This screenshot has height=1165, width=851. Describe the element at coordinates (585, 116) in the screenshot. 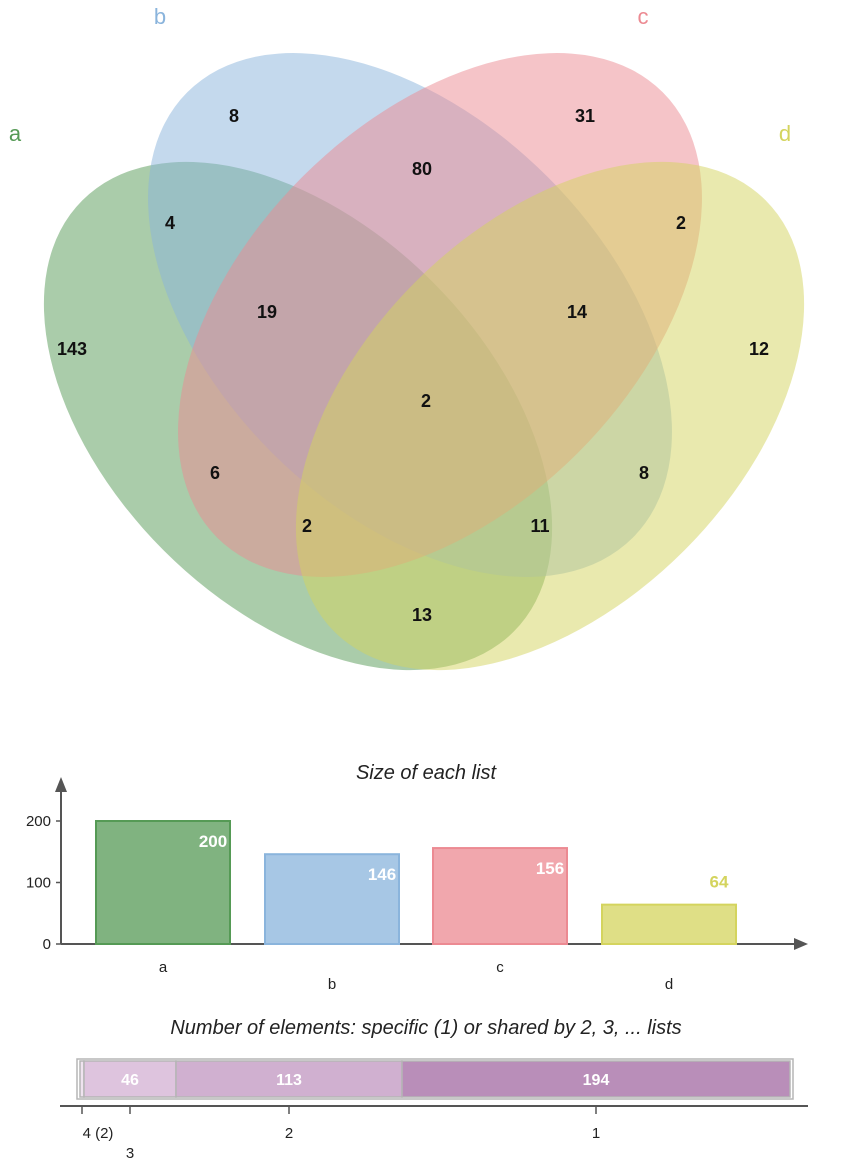

I see `venn-region-c: 31` at that location.